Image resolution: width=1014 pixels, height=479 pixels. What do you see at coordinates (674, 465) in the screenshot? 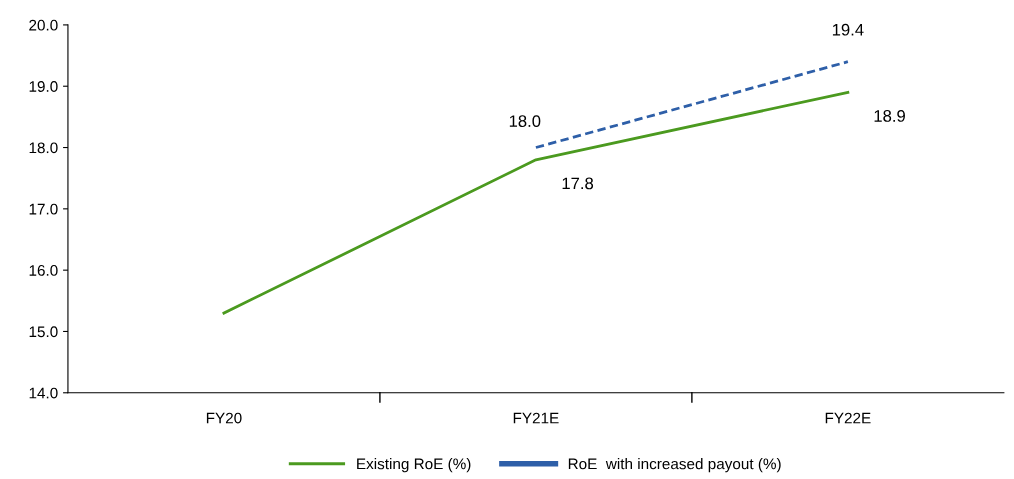
I see `legend-label: RoE with increased payout (%)` at bounding box center [674, 465].